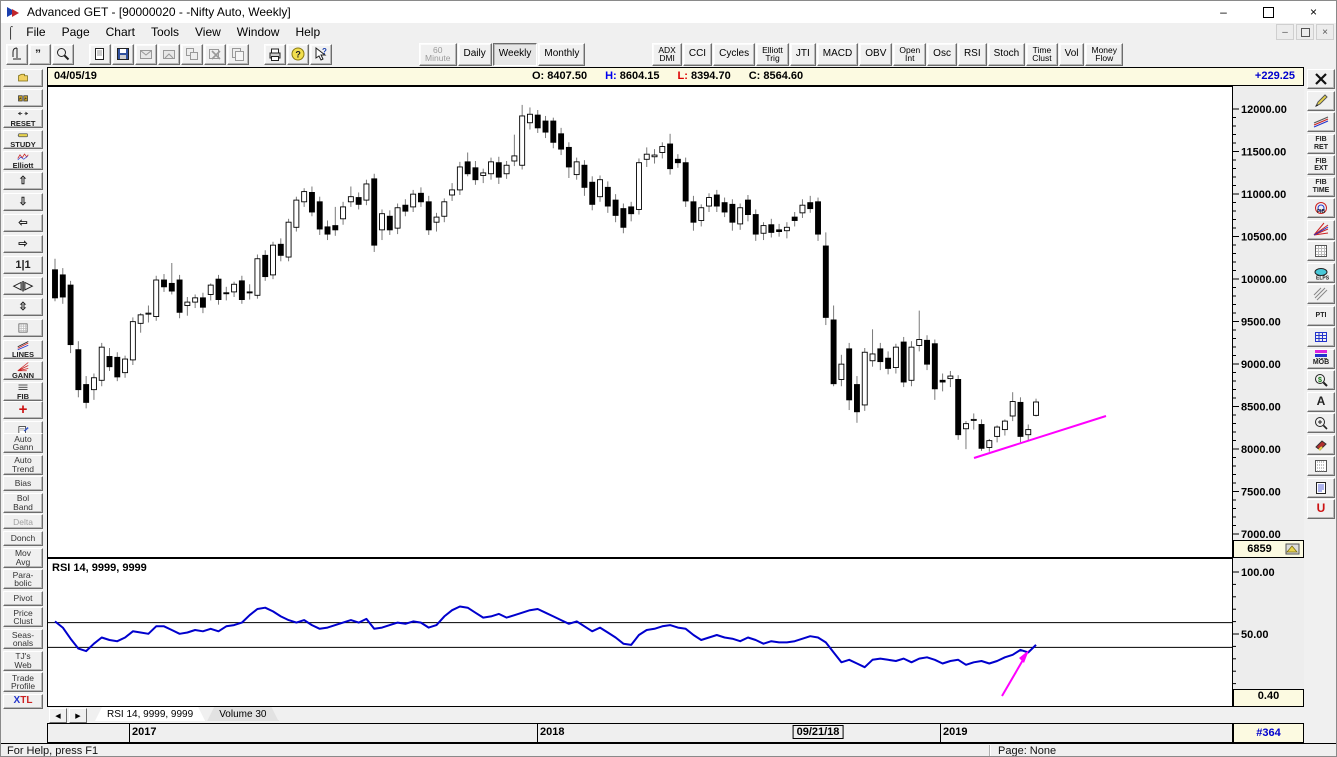 Image resolution: width=1337 pixels, height=757 pixels. I want to click on elliott-button: Elliott, so click(23, 160).